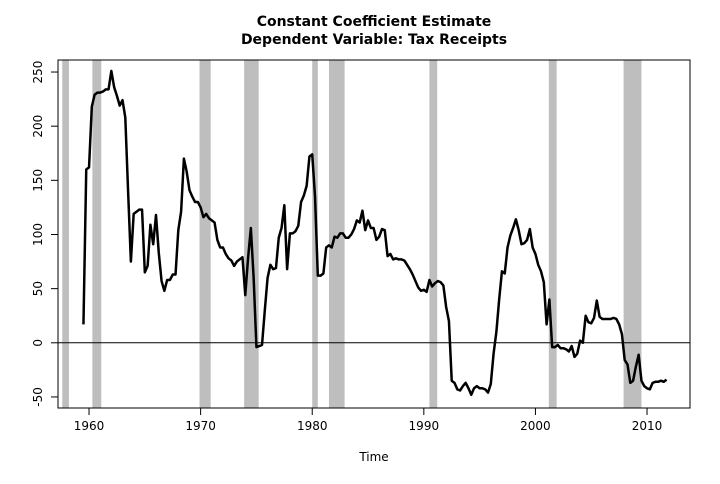  Describe the element at coordinates (535, 426) in the screenshot. I see `x-tick-label: 2000` at that location.